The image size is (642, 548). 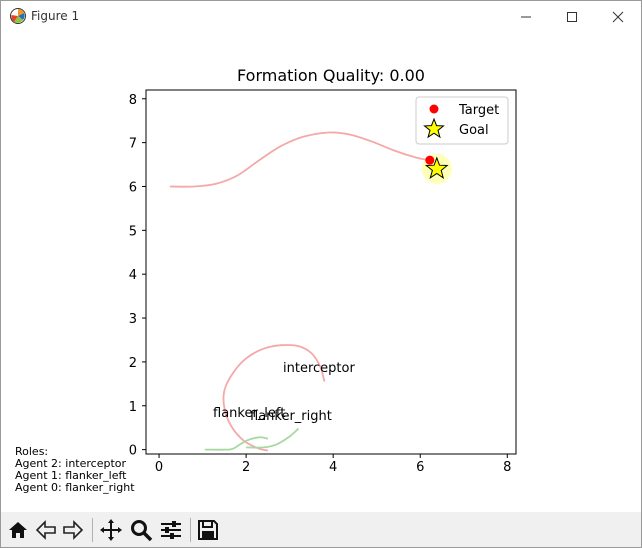 I want to click on forward-arrow-icon, so click(x=73, y=530).